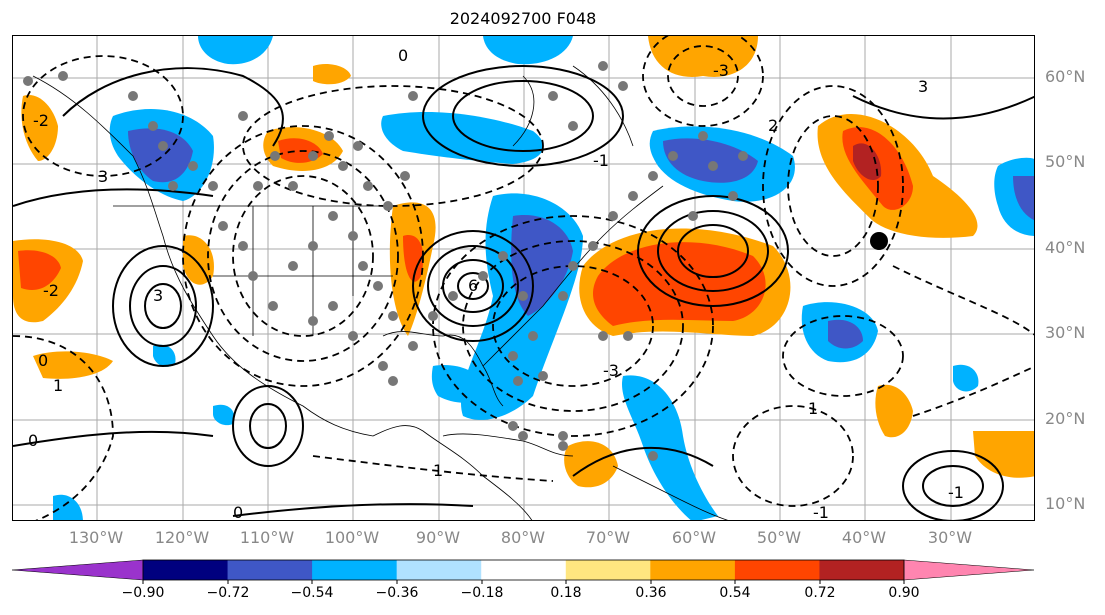 The image size is (1105, 615). Describe the element at coordinates (1065, 76) in the screenshot. I see `lat-label-60n: 60°N` at that location.